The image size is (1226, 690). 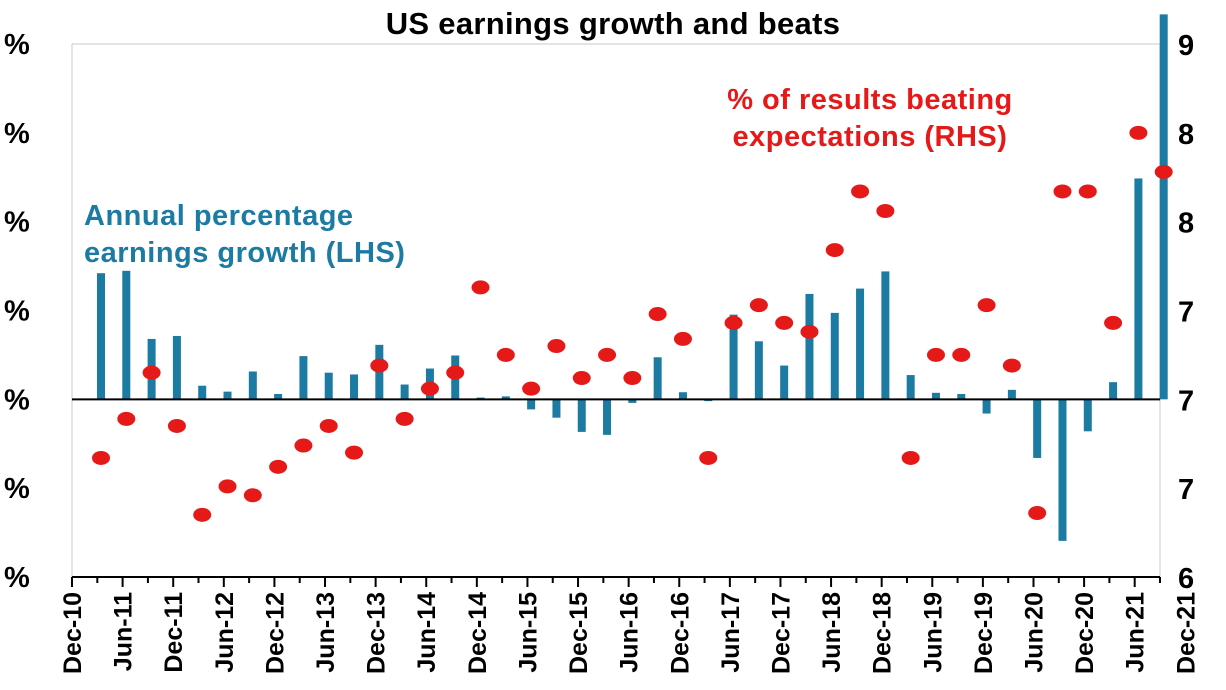 I want to click on x-tick-label: Dec-11, so click(x=174, y=632).